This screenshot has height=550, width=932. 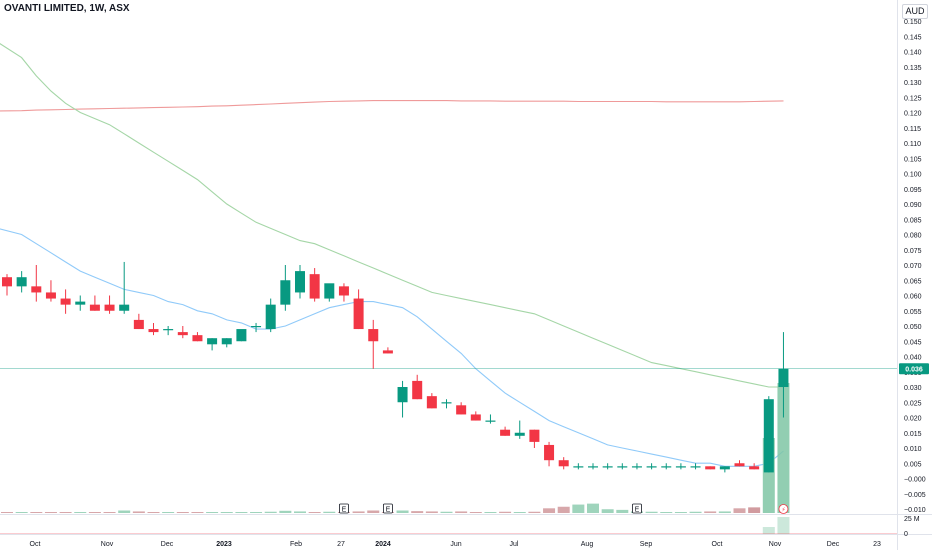 I want to click on y-tick-label: 0.110, so click(x=912, y=144).